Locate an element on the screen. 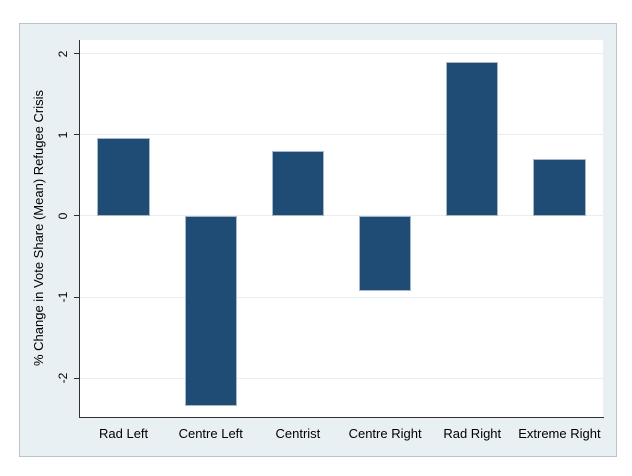 The height and width of the screenshot is (476, 632). y-tick-label: 2 is located at coordinates (63, 54).